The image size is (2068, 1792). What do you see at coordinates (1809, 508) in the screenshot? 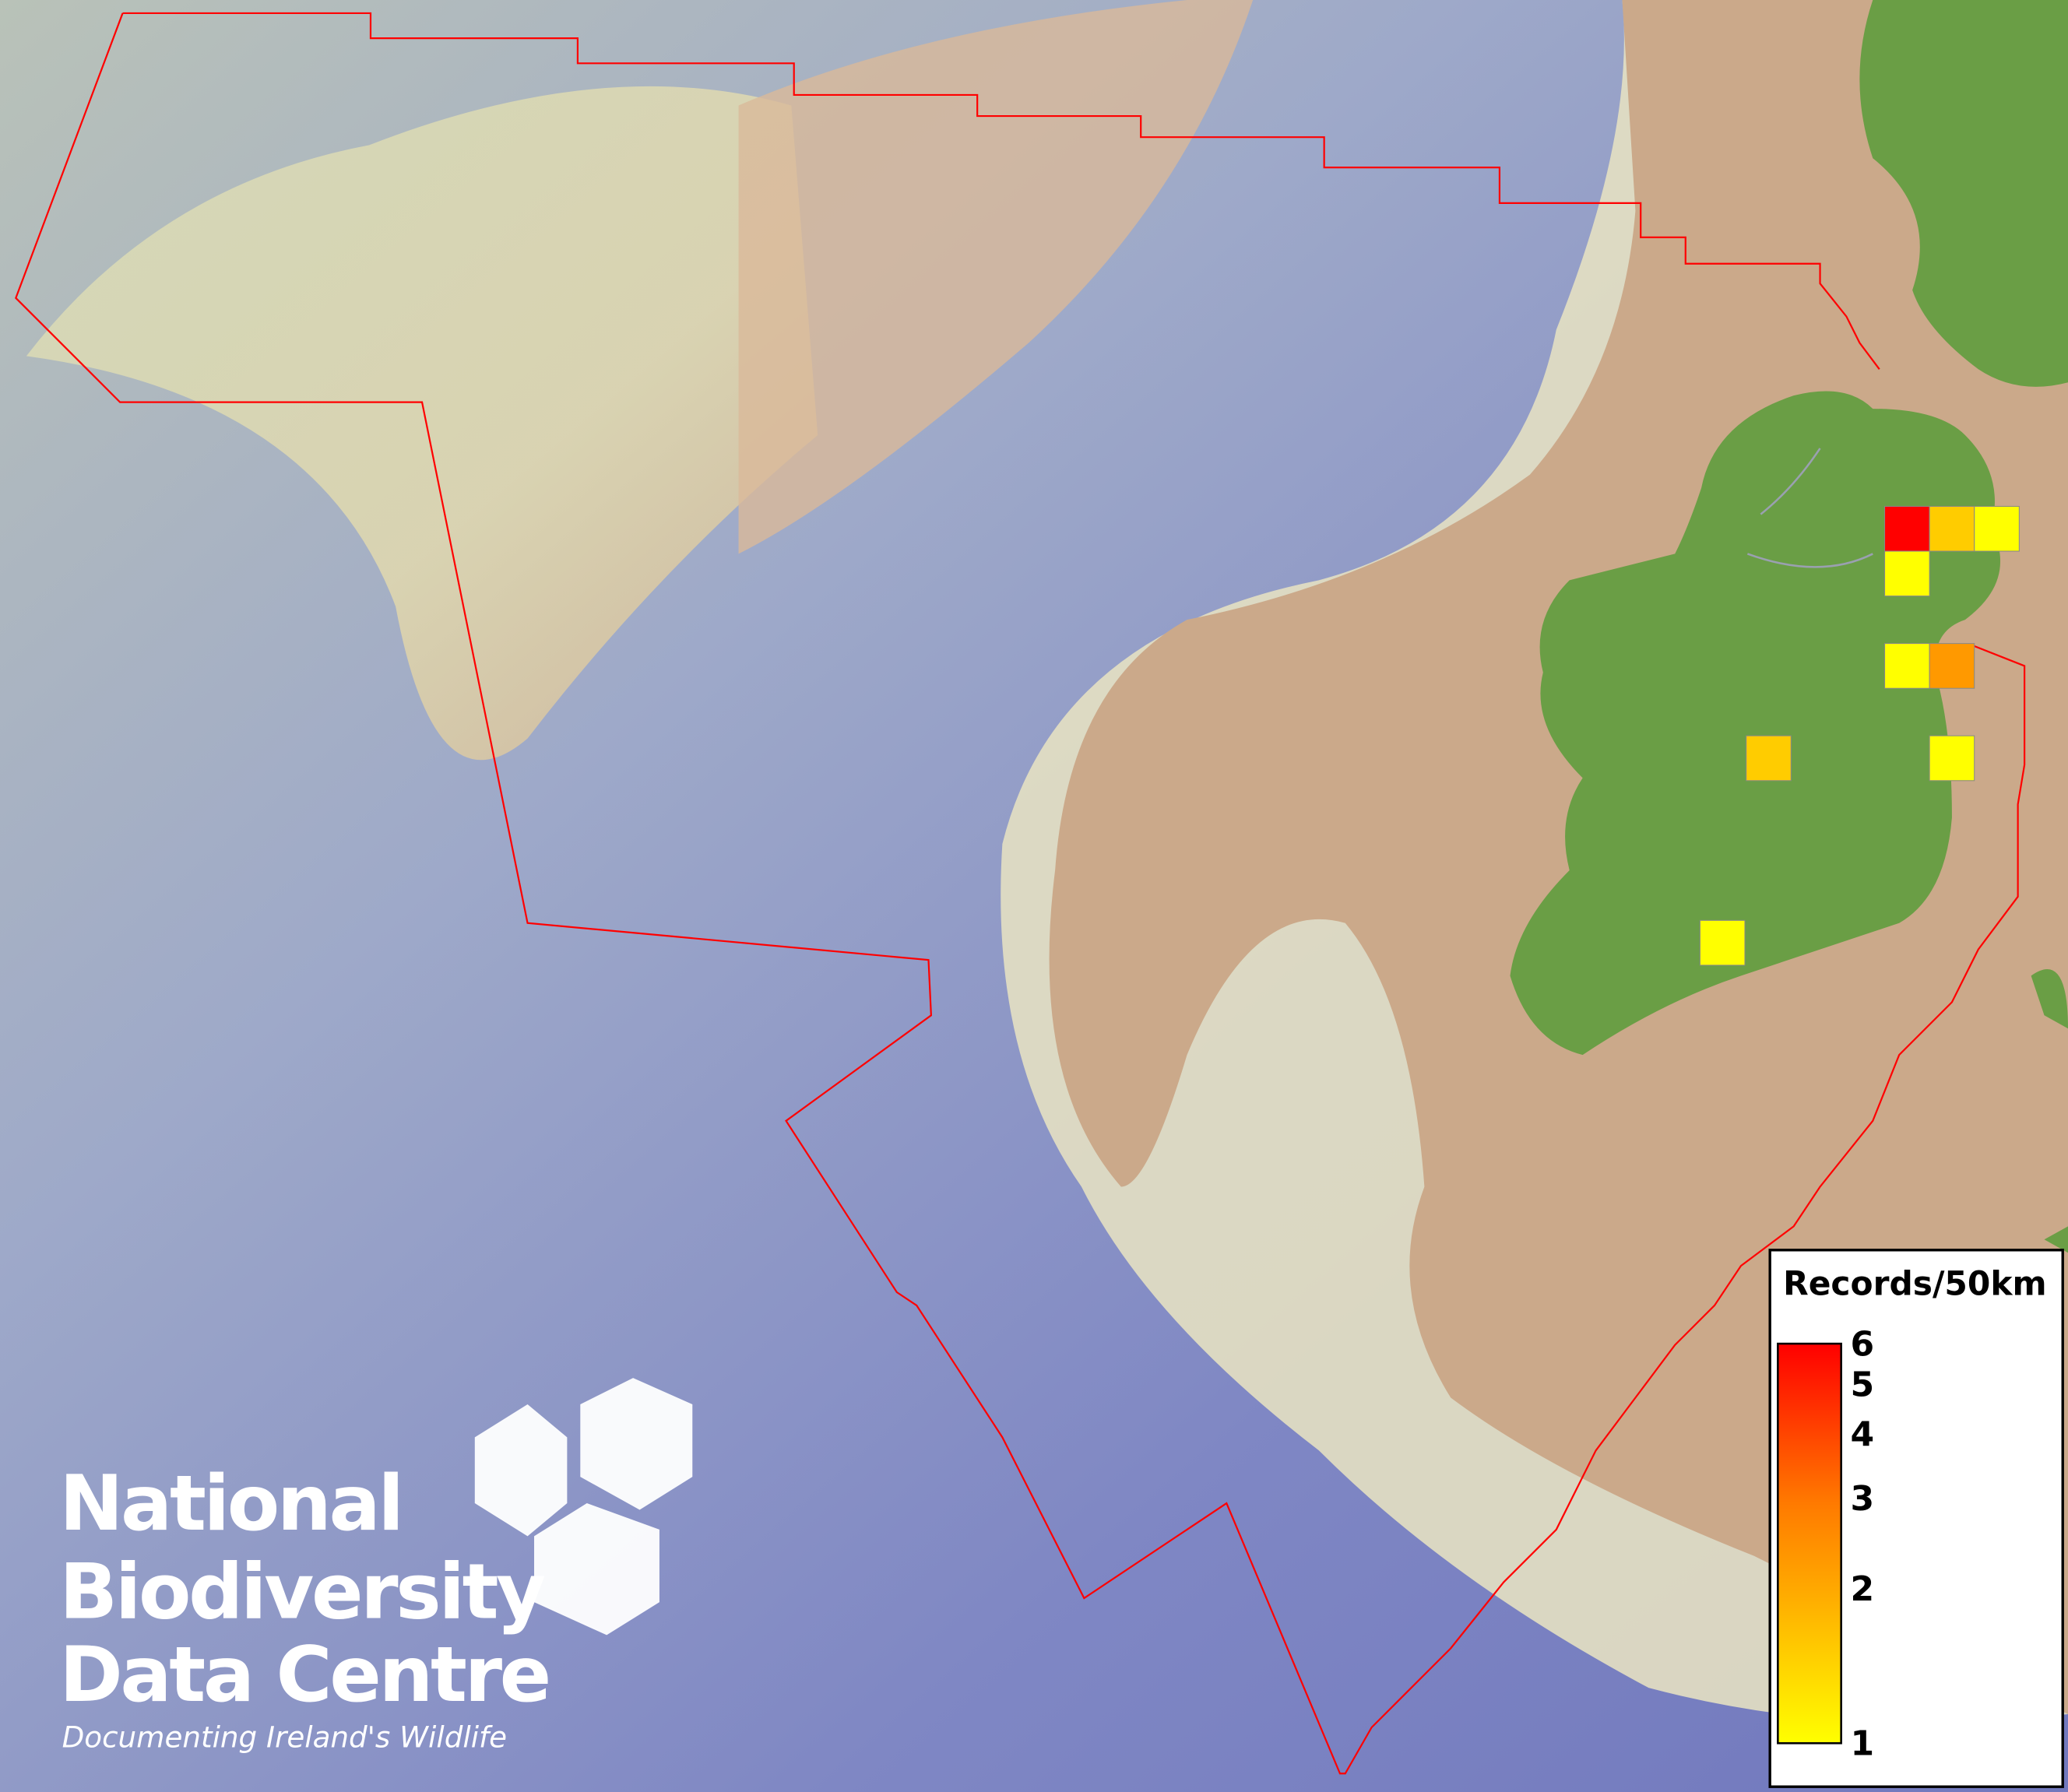
I see `border-line` at bounding box center [1809, 508].